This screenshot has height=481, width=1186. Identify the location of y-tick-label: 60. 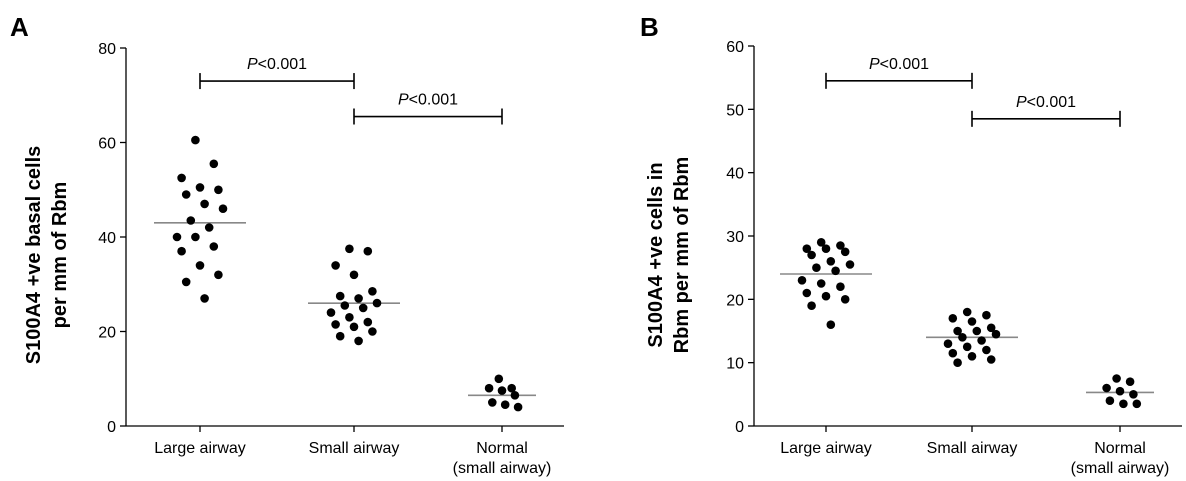
(735, 47).